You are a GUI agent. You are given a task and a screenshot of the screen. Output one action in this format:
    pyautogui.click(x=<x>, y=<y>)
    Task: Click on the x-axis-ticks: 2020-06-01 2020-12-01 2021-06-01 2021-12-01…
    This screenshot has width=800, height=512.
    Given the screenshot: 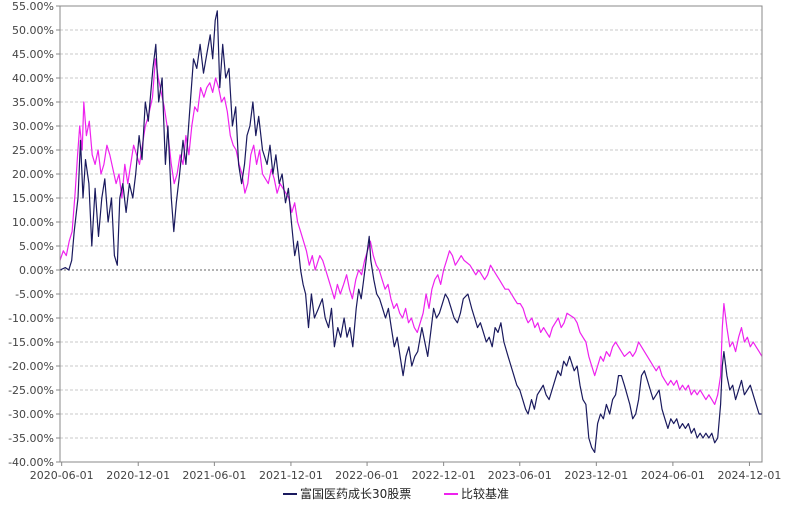 What is the action you would take?
    pyautogui.click(x=405, y=472)
    